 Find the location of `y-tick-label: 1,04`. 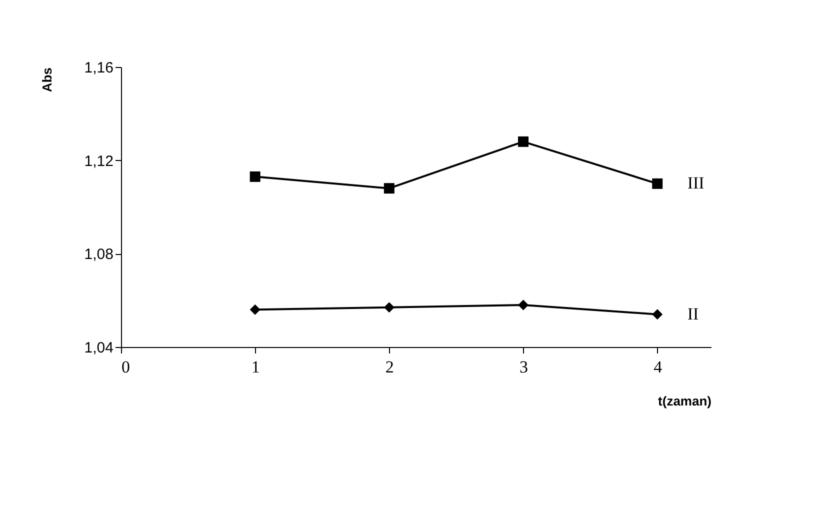

y-tick-label: 1,04 is located at coordinates (99, 348).